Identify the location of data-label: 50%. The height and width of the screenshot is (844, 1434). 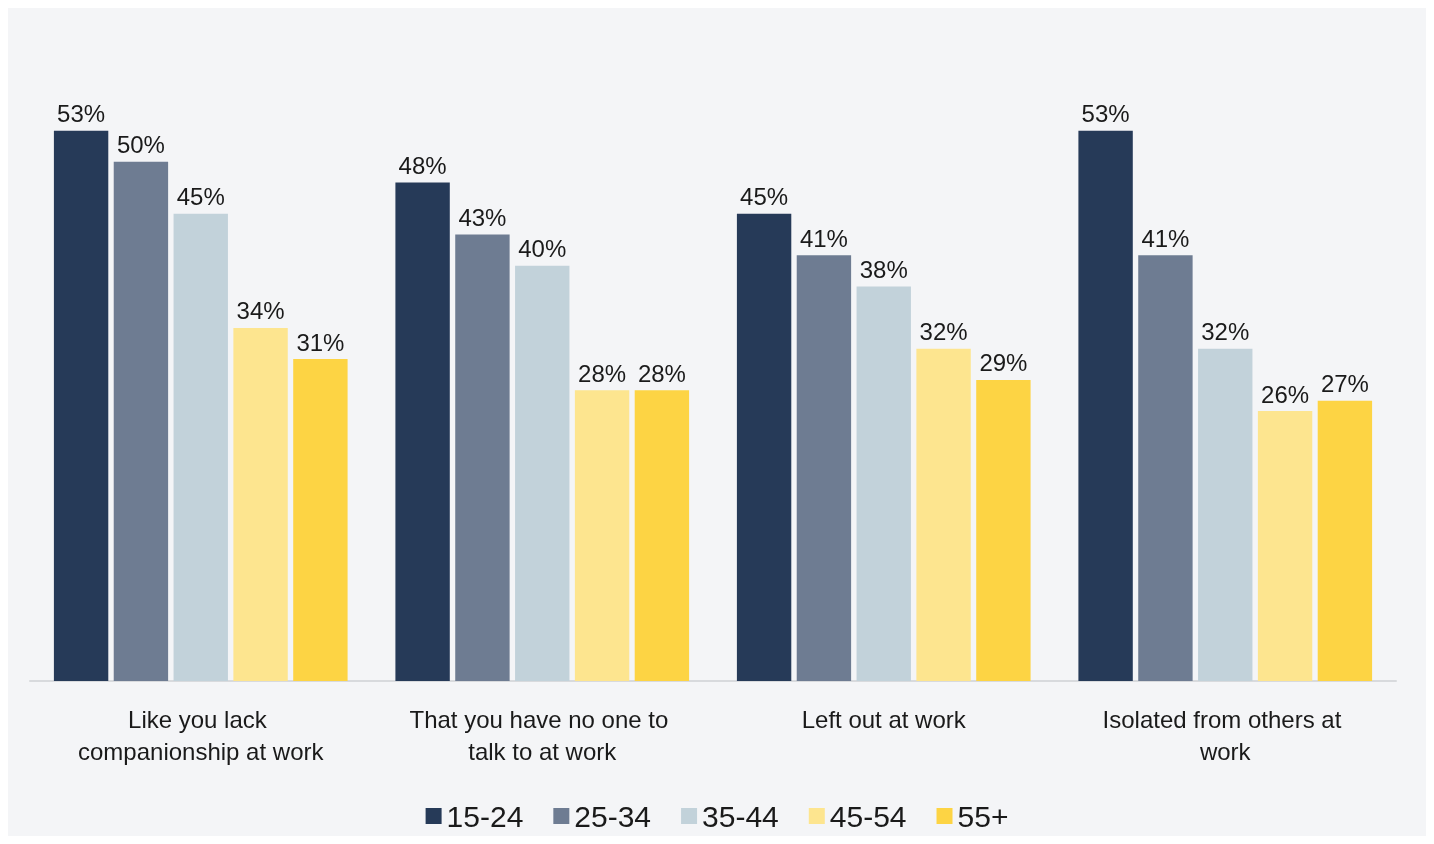
(140, 145).